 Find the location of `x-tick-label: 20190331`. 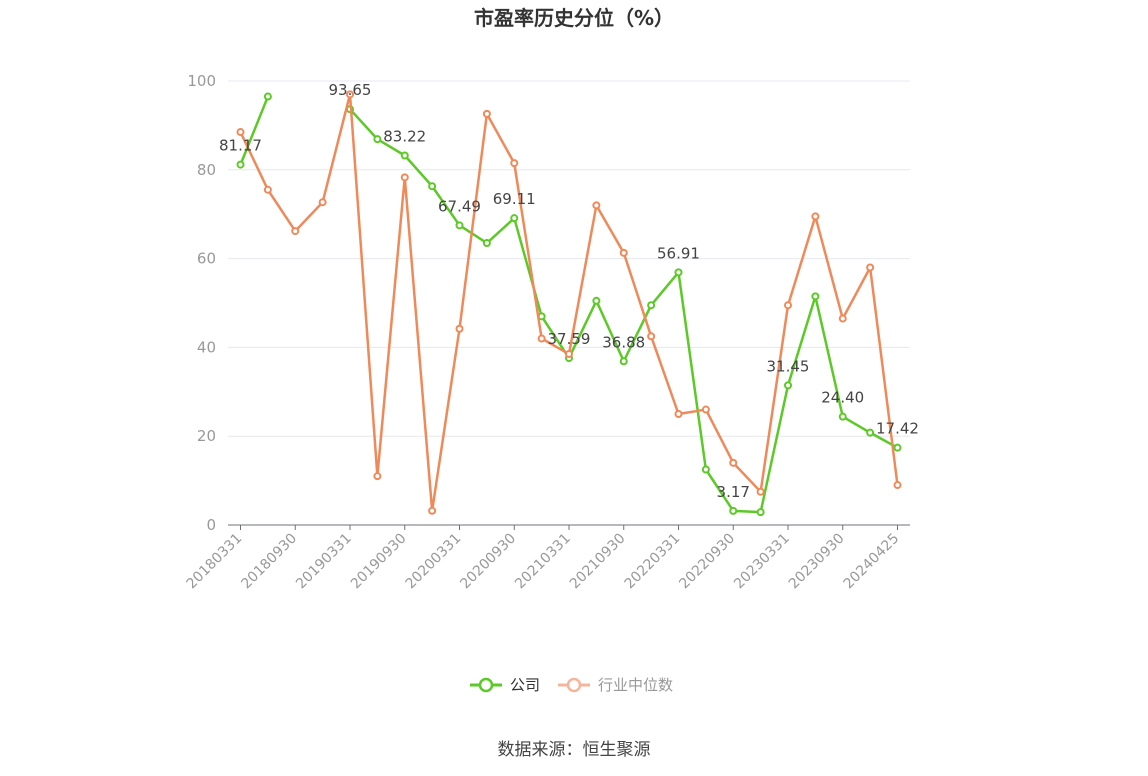

x-tick-label: 20190331 is located at coordinates (324, 562).